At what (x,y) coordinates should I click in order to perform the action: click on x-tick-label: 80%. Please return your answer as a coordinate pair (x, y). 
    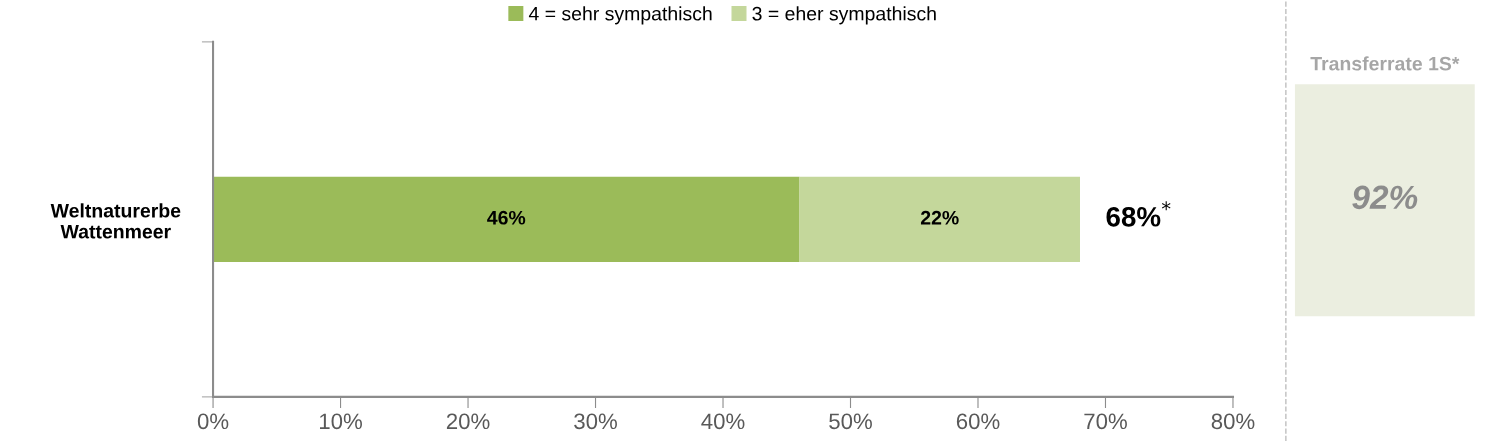
    Looking at the image, I should click on (1233, 421).